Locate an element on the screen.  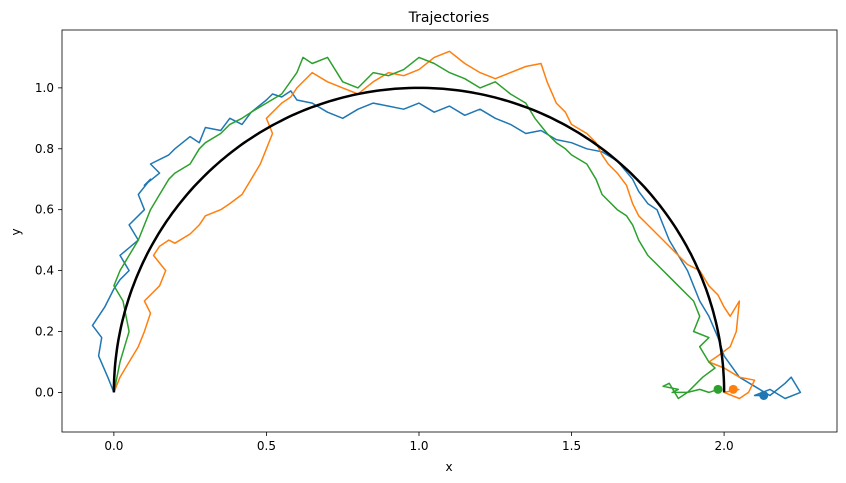
y-axis-label: y is located at coordinates (16, 231).